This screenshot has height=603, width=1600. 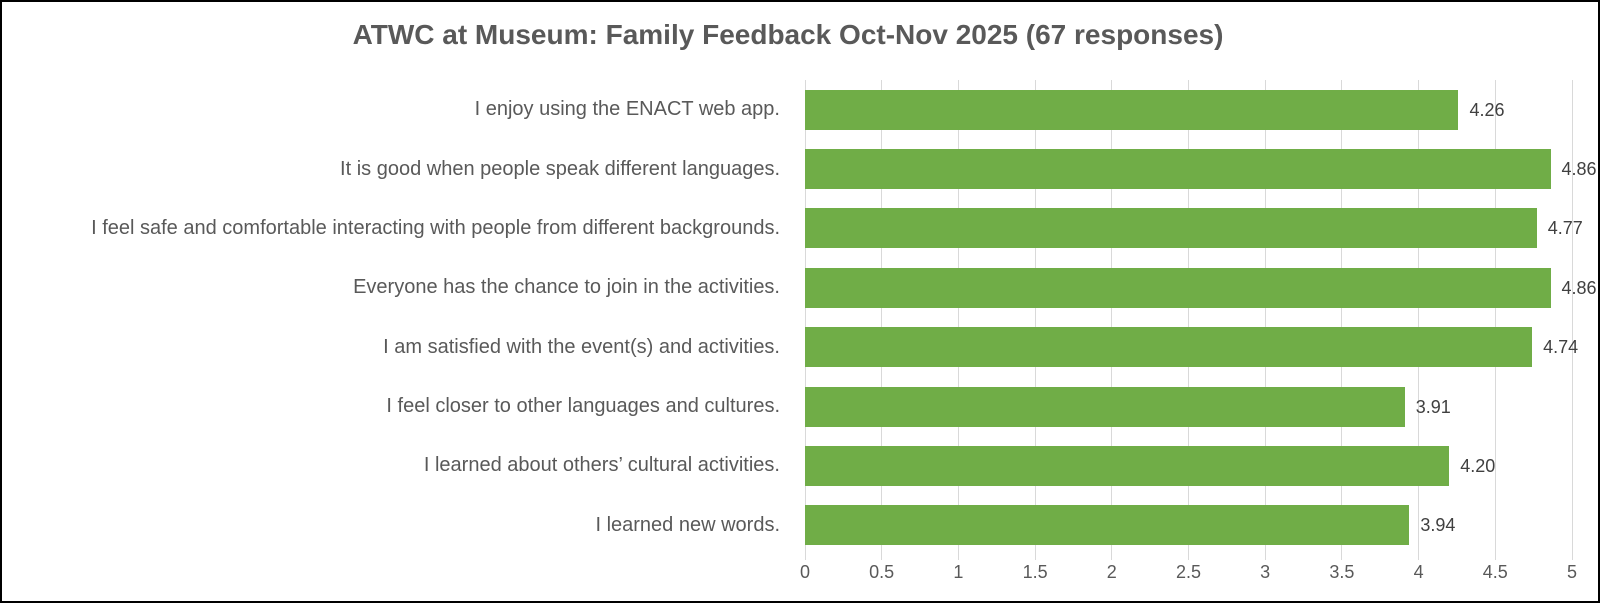 What do you see at coordinates (1487, 109) in the screenshot?
I see `value-label: 4.26` at bounding box center [1487, 109].